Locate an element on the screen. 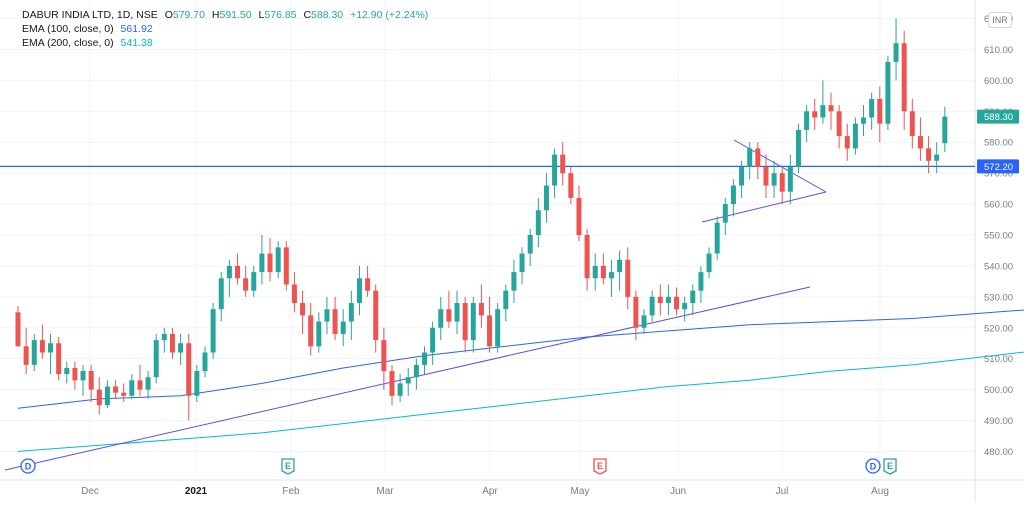 This screenshot has height=507, width=1024. dividend-marker-icon: D is located at coordinates (28, 466).